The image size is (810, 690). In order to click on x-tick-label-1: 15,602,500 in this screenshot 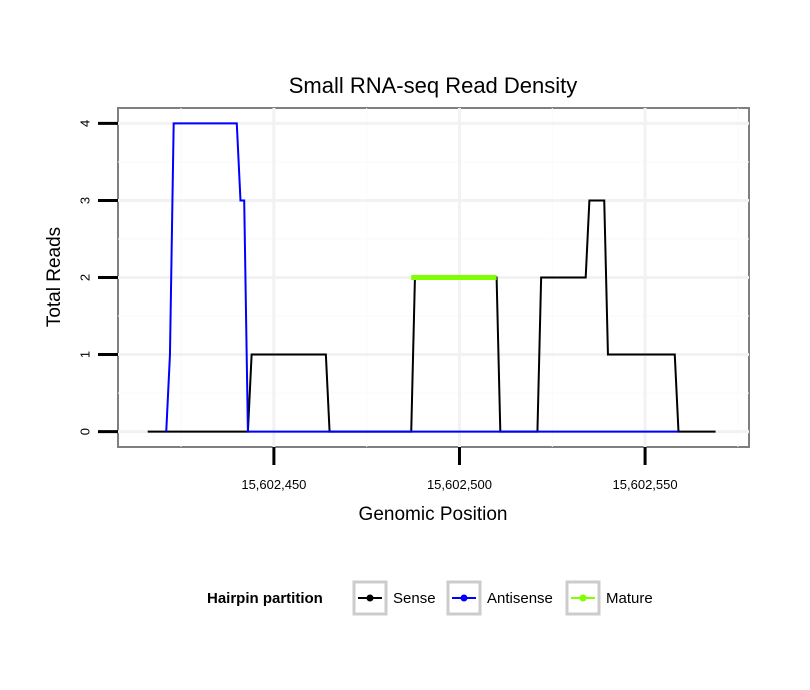, I will do `click(459, 484)`.